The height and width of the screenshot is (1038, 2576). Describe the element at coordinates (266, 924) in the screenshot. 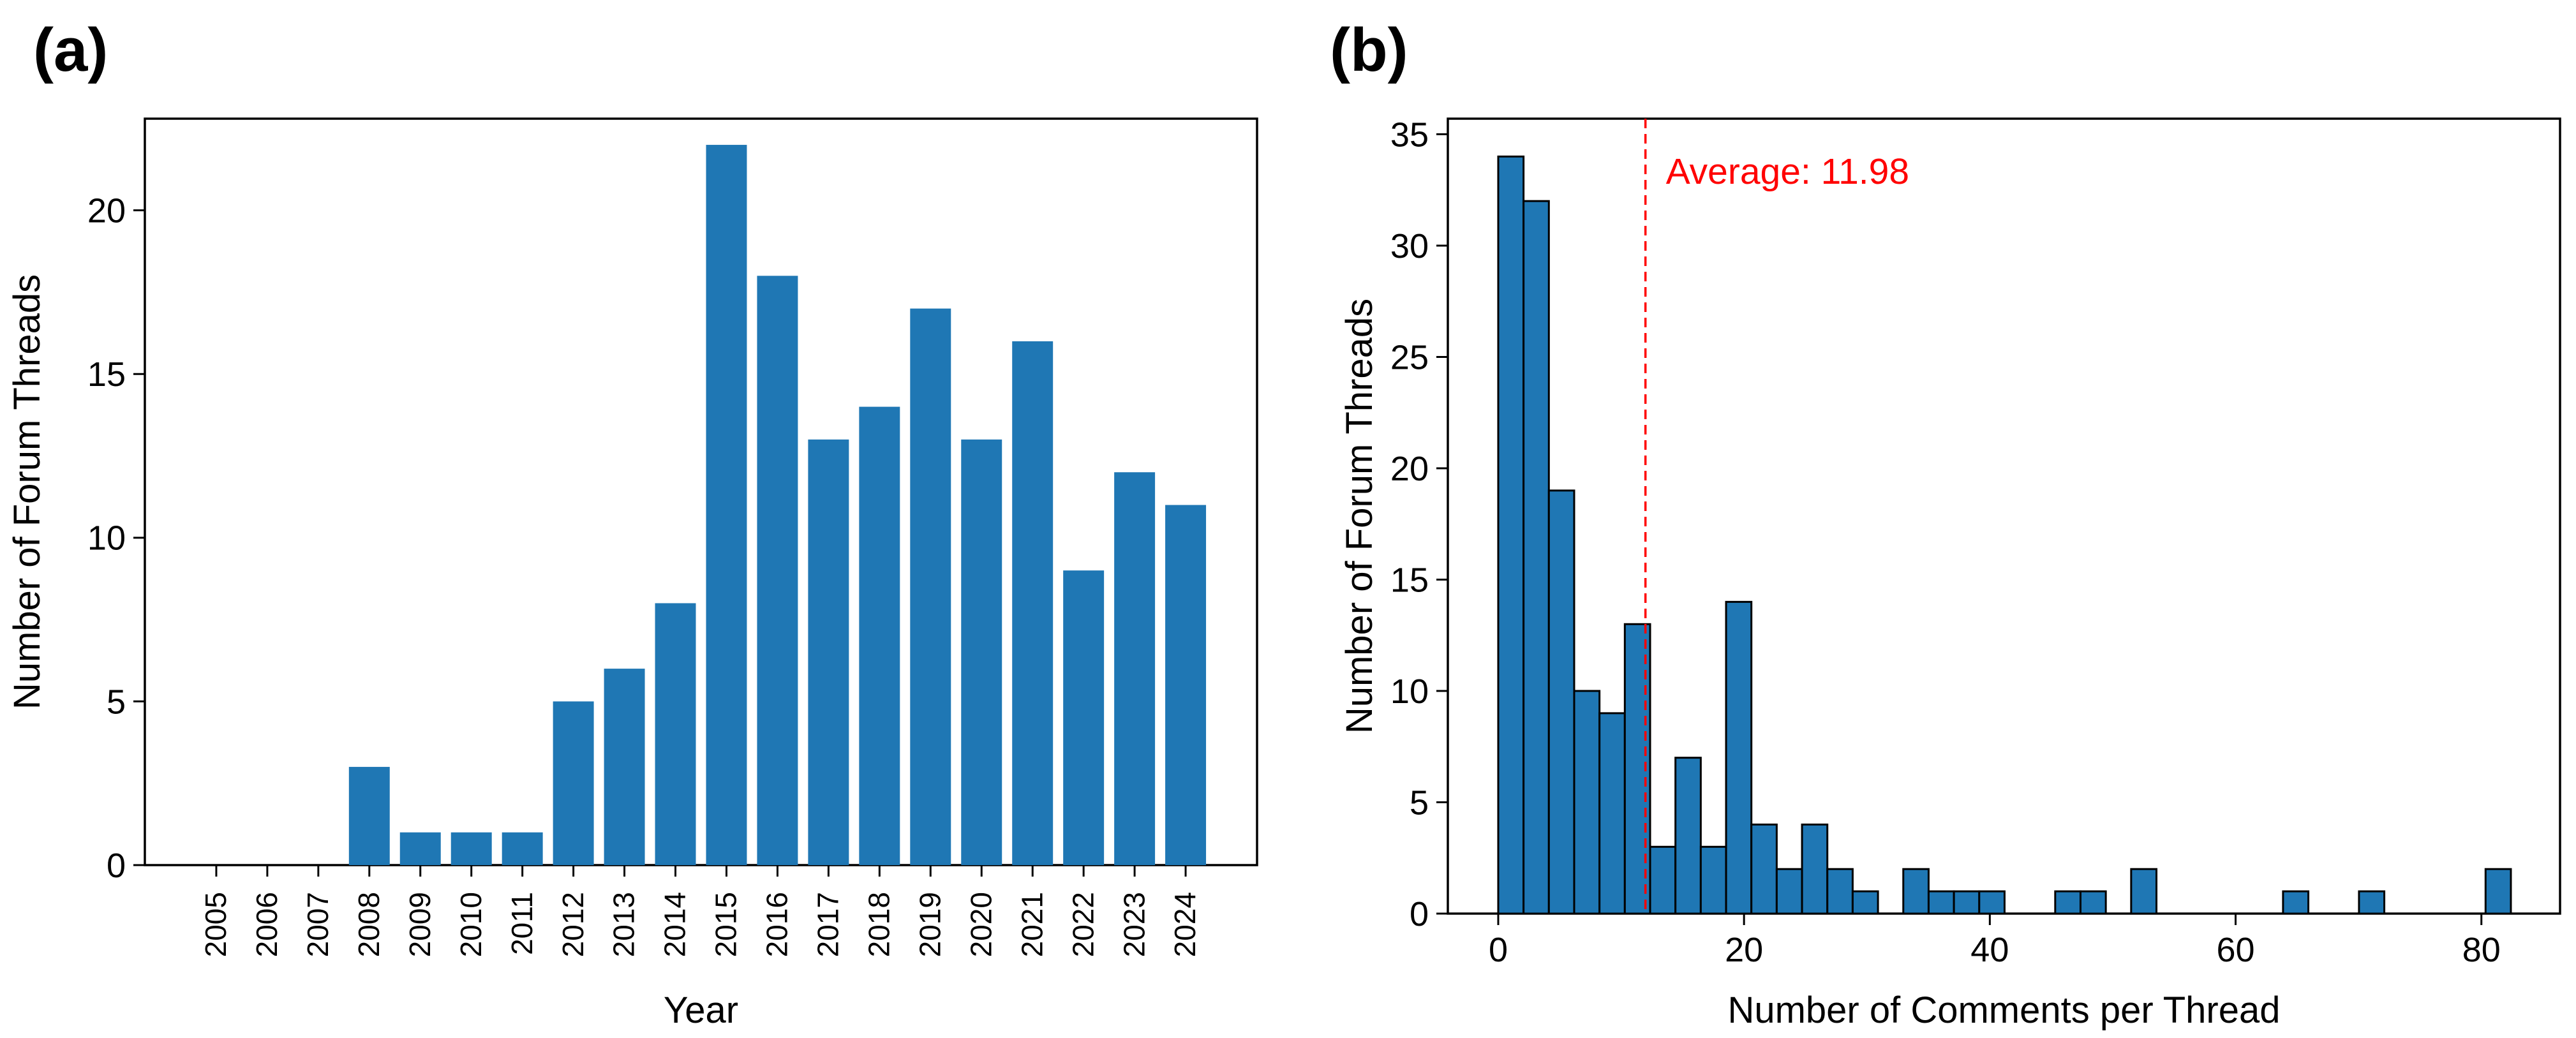

I see `x-tick-label-year: 2006` at that location.